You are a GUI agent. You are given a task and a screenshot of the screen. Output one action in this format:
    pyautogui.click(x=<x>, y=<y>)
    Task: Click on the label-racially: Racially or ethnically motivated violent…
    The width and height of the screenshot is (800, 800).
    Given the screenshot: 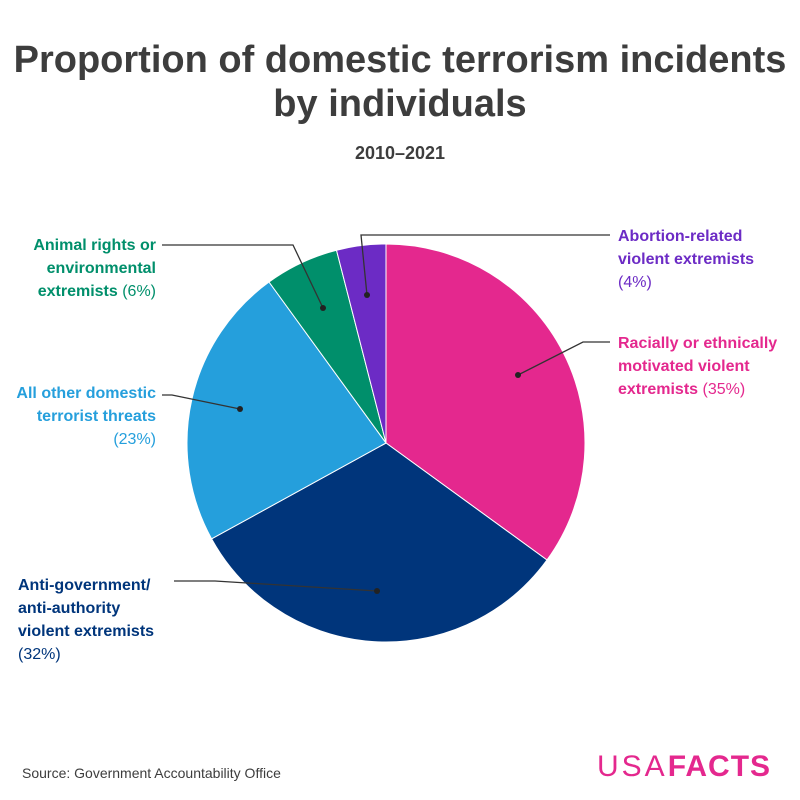 What is the action you would take?
    pyautogui.click(x=698, y=366)
    